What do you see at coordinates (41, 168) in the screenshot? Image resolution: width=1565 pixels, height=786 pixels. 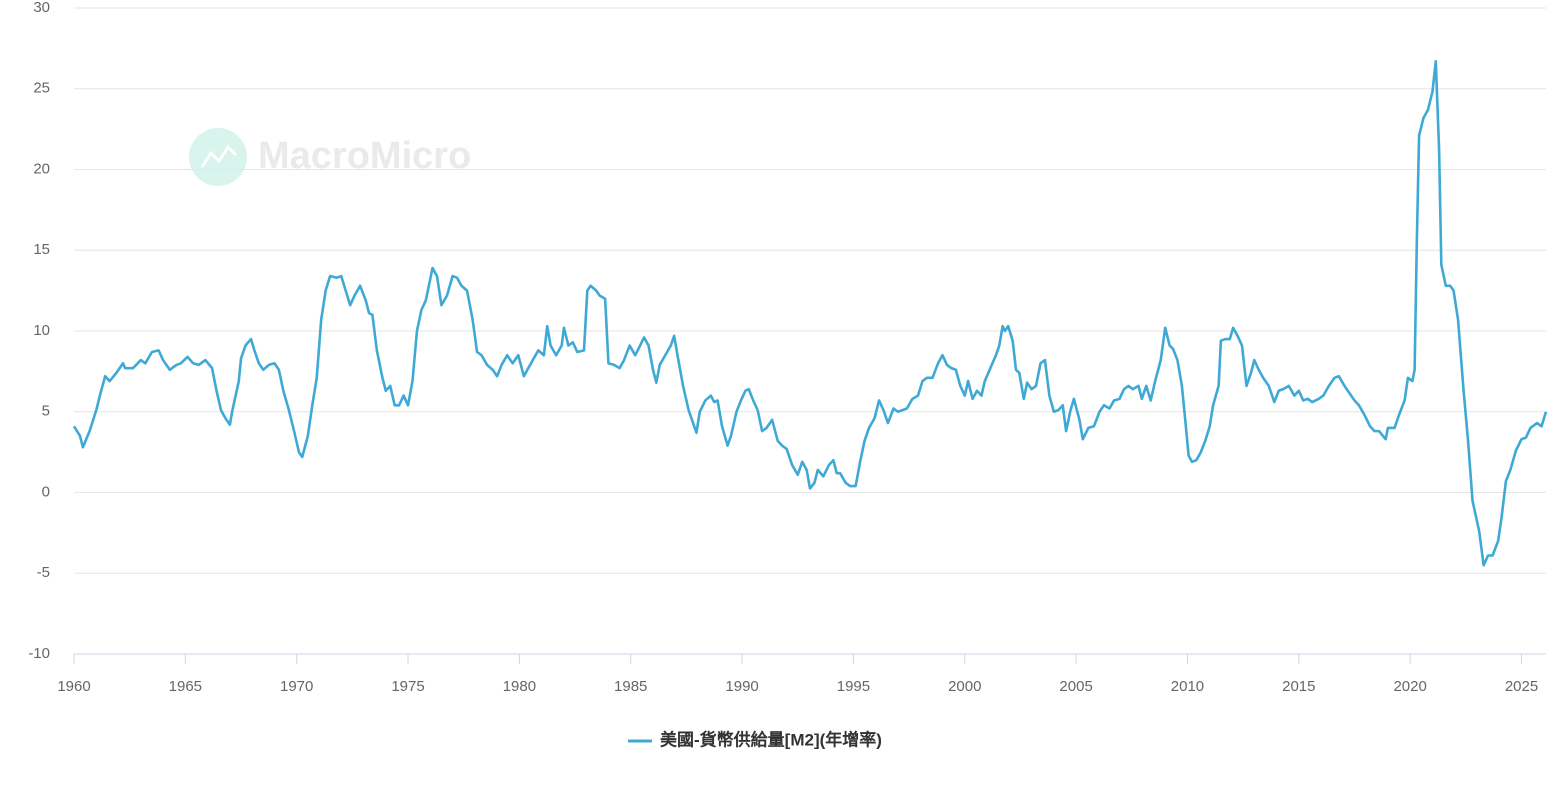 I see `y-tick-label: 20` at bounding box center [41, 168].